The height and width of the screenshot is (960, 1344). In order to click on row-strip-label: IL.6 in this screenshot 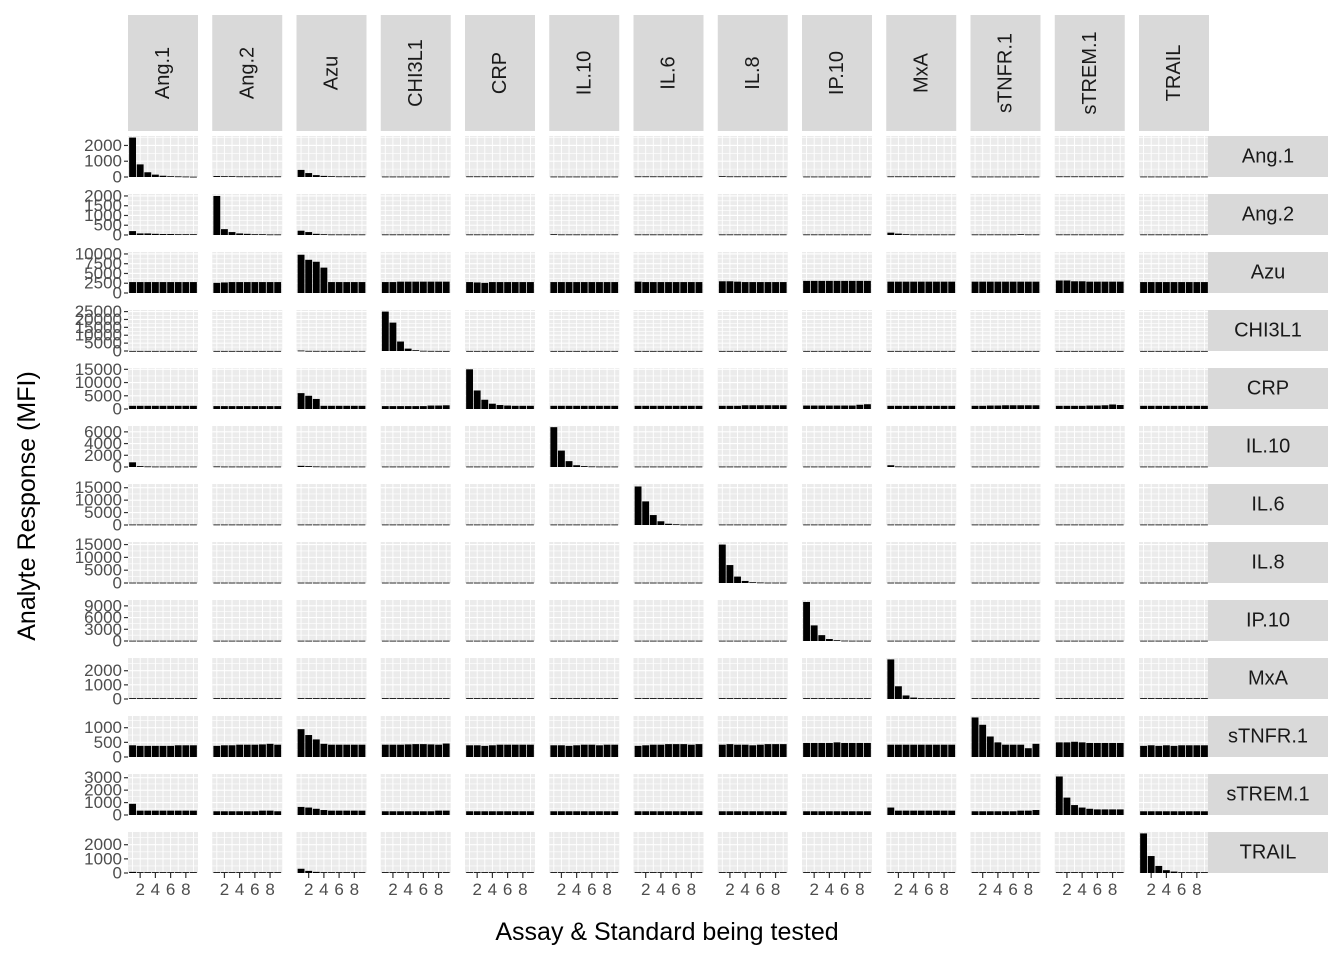, I will do `click(1267, 505)`.